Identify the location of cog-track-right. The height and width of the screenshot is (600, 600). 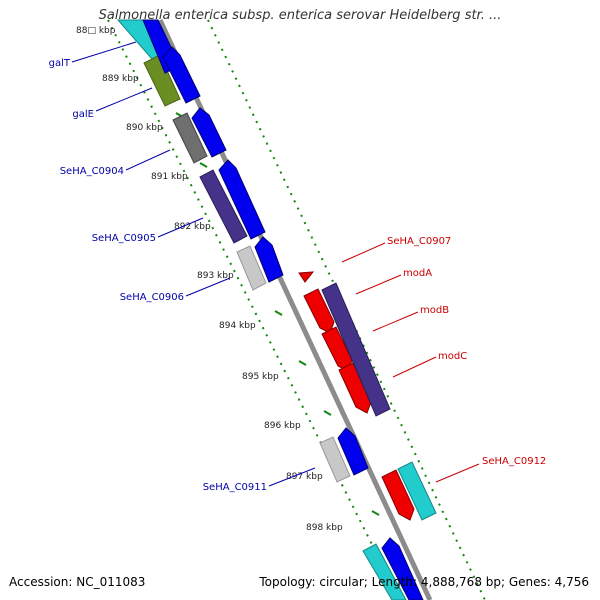
(379, 401).